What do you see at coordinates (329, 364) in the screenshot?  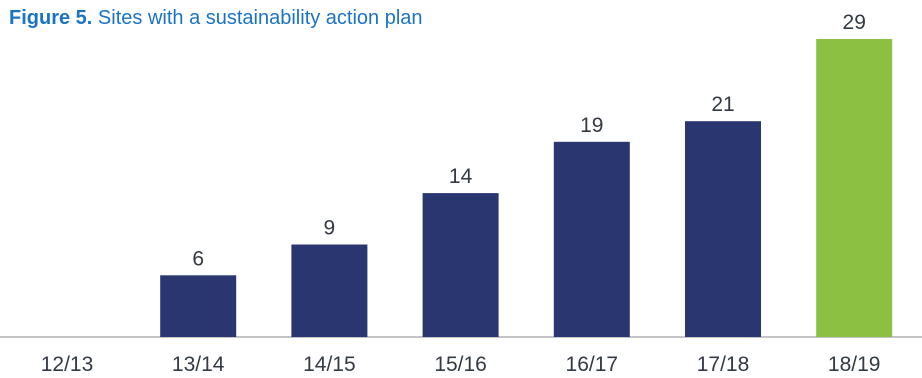 I see `x-tick-label-14-15: 14/15` at bounding box center [329, 364].